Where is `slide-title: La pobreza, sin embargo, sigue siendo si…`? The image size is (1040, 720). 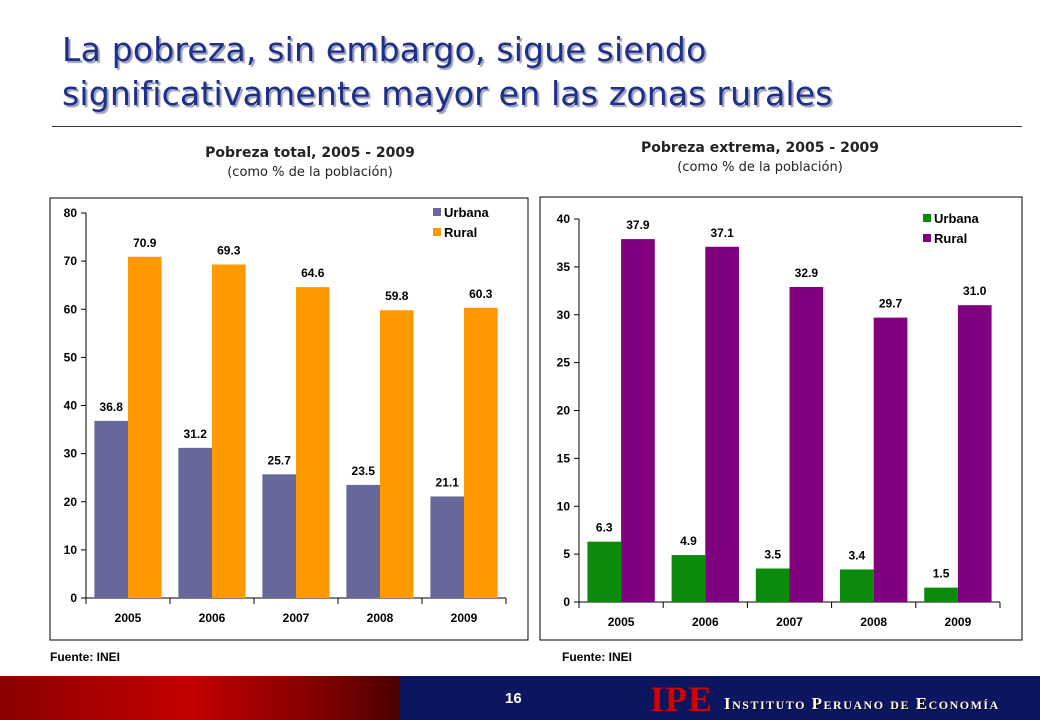 slide-title: La pobreza, sin embargo, sigue siendo si… is located at coordinates (447, 71).